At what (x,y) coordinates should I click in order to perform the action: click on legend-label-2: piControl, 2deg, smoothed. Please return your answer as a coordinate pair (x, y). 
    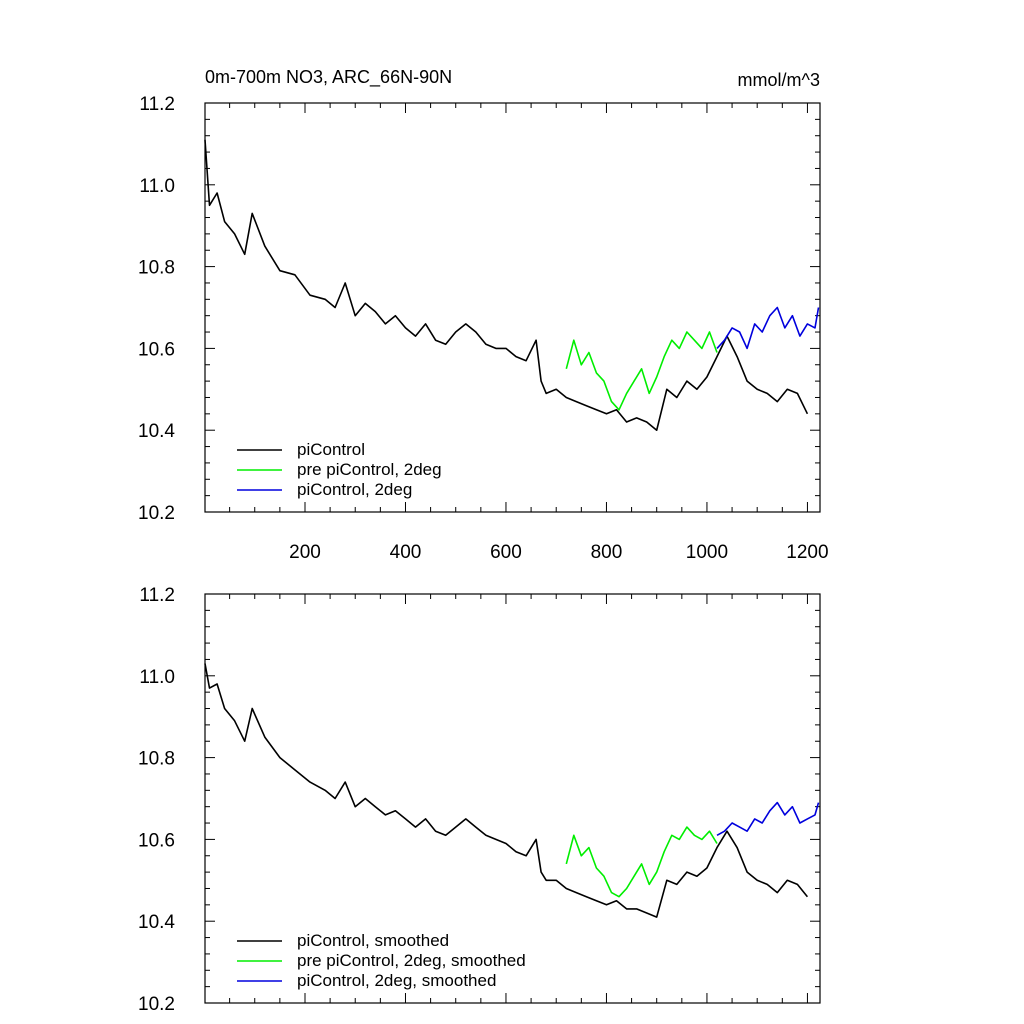
    Looking at the image, I should click on (396, 980).